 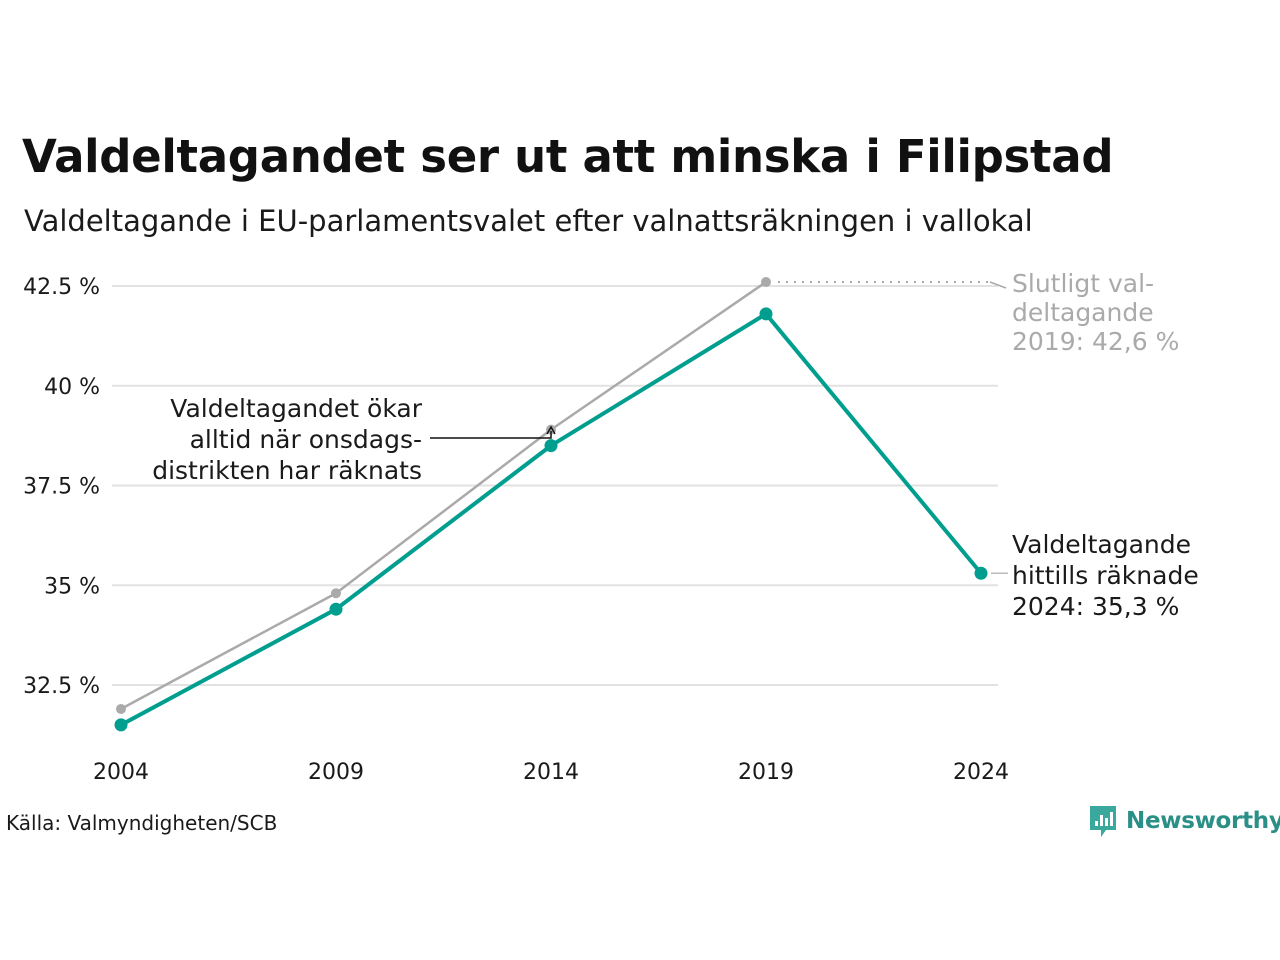 I want to click on final-label-line: 2019: 42,6 %, so click(x=1095, y=341).